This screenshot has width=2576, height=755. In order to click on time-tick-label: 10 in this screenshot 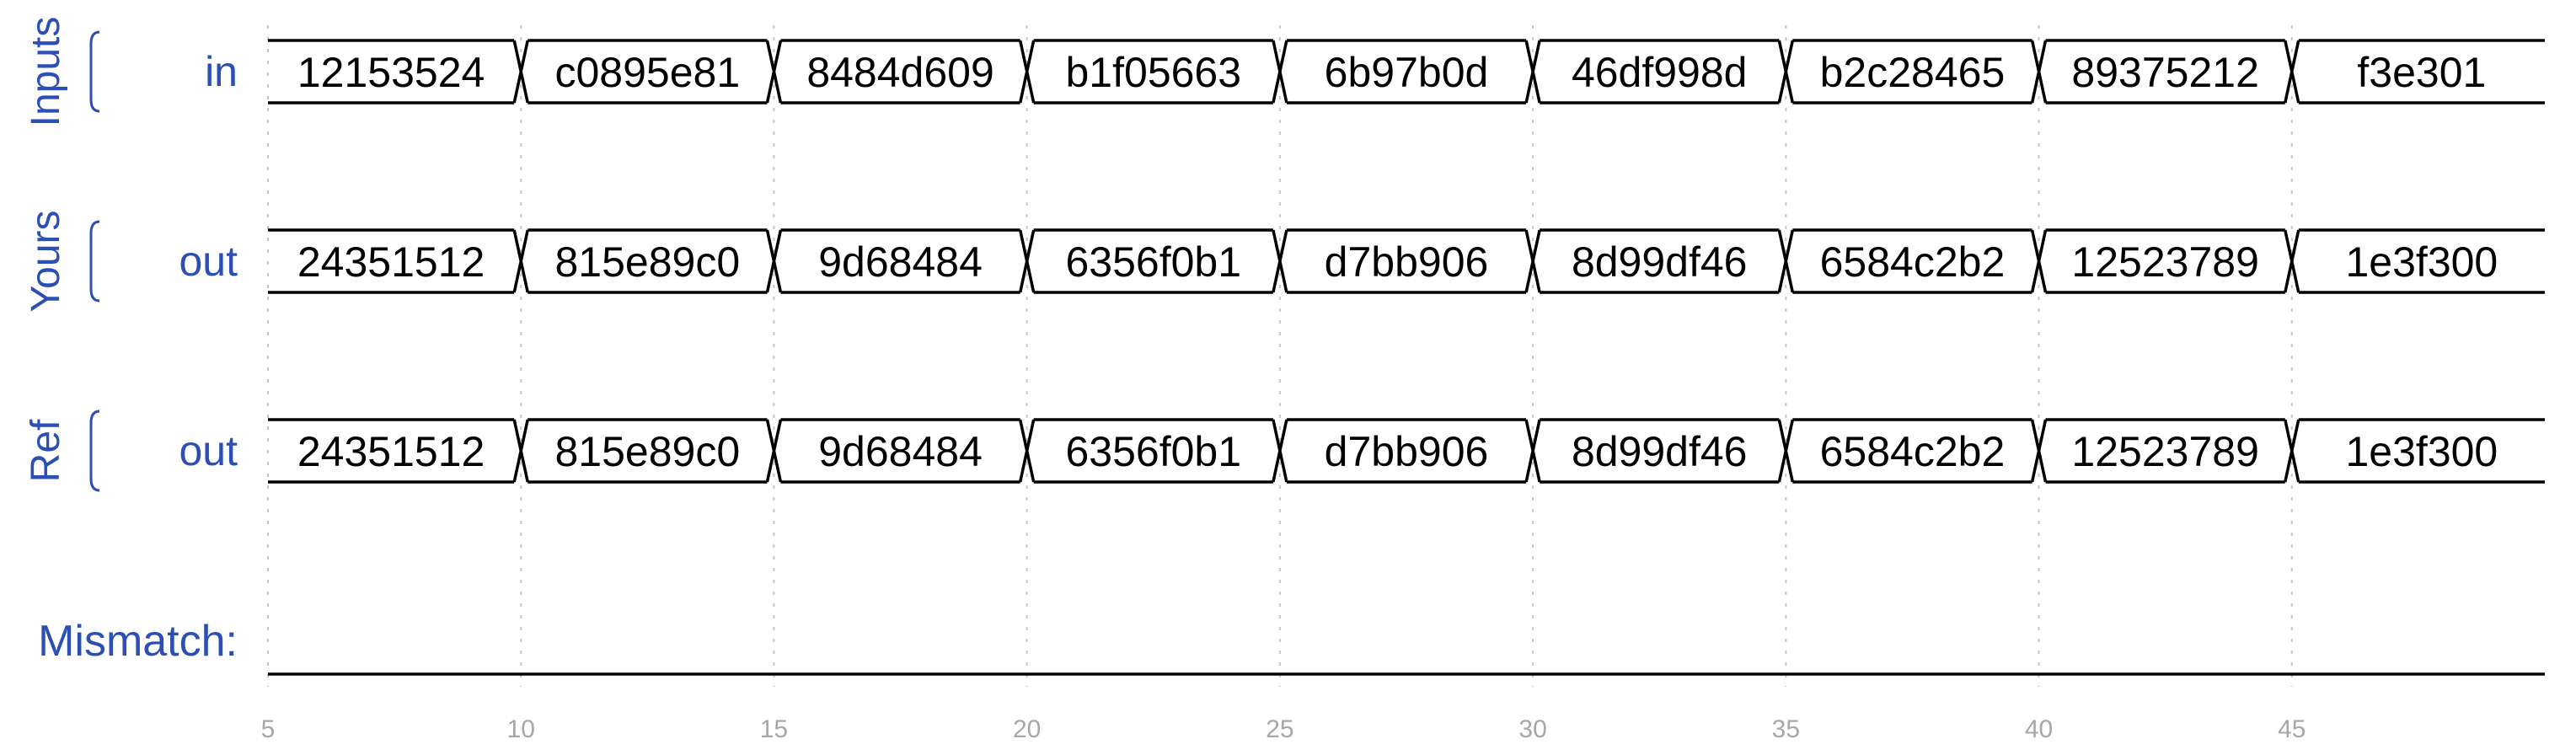, I will do `click(521, 729)`.